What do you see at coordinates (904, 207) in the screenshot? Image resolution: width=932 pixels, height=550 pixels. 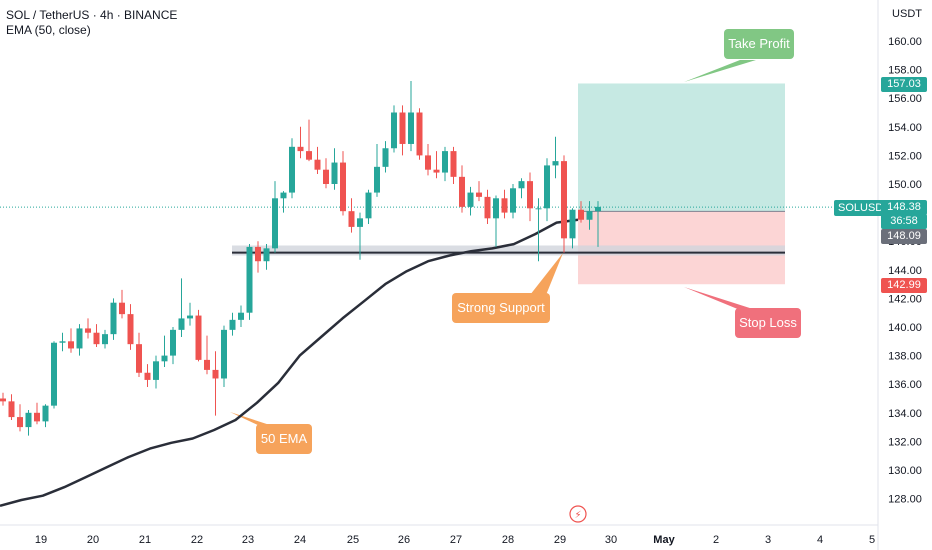 I see `last-price-tag: 148.38` at bounding box center [904, 207].